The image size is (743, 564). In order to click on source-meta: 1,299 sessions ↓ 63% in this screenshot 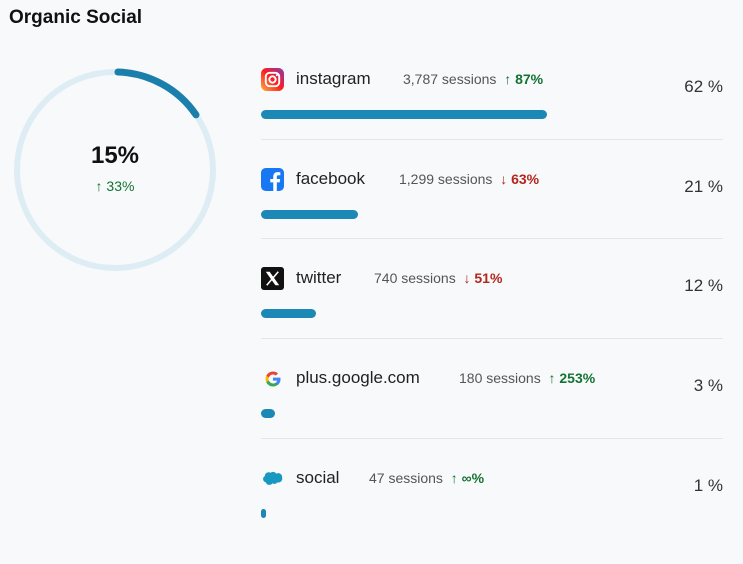, I will do `click(469, 179)`.